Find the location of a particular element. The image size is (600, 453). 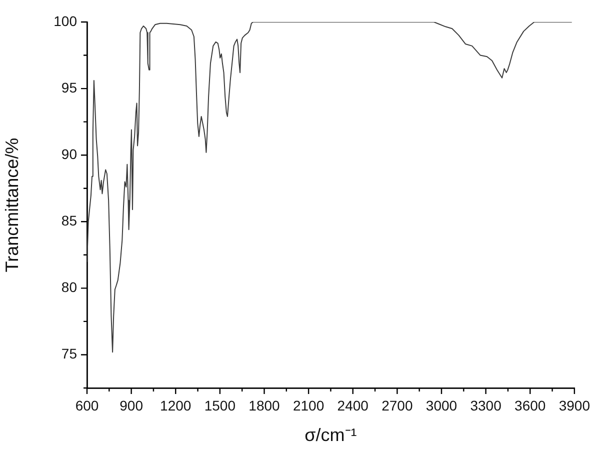

x-tick-label: 1200 is located at coordinates (176, 405).